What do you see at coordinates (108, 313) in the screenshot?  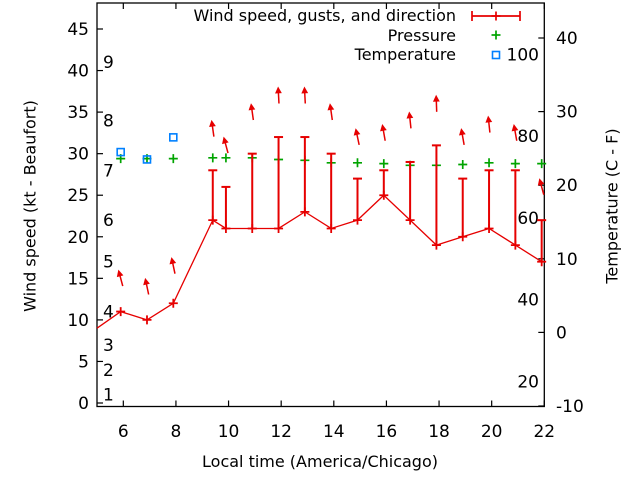 I see `svg-text: 4` at bounding box center [108, 313].